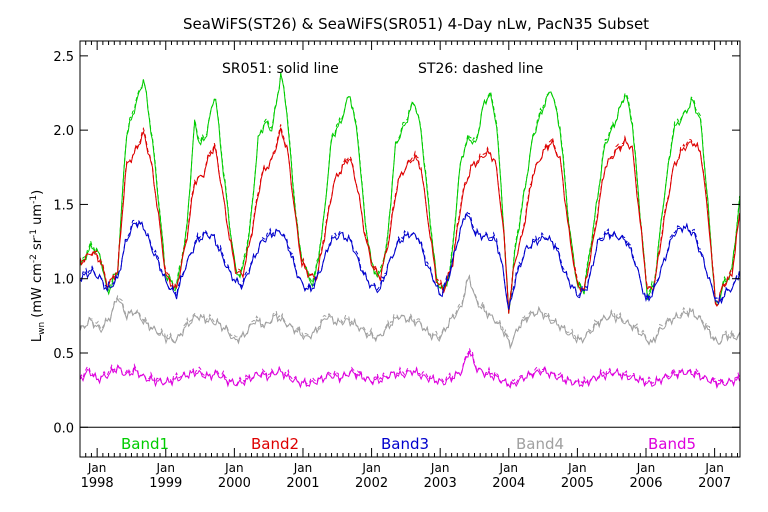 Image resolution: width=768 pixels, height=512 pixels. Describe the element at coordinates (37, 216) in the screenshot. I see `ylabel-units-mid-2: um` at that location.